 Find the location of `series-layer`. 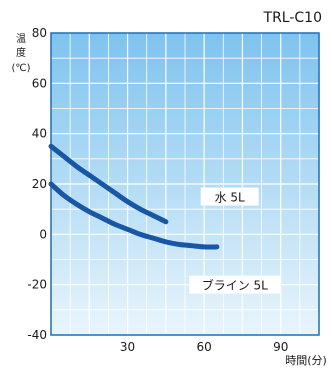

series-layer is located at coordinates (134, 196).